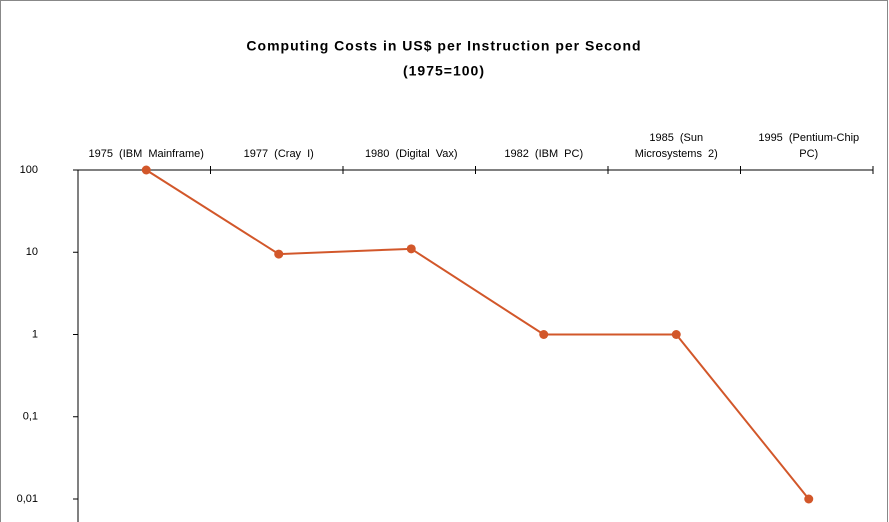  I want to click on y-tick-label: 0,1, so click(30, 417).